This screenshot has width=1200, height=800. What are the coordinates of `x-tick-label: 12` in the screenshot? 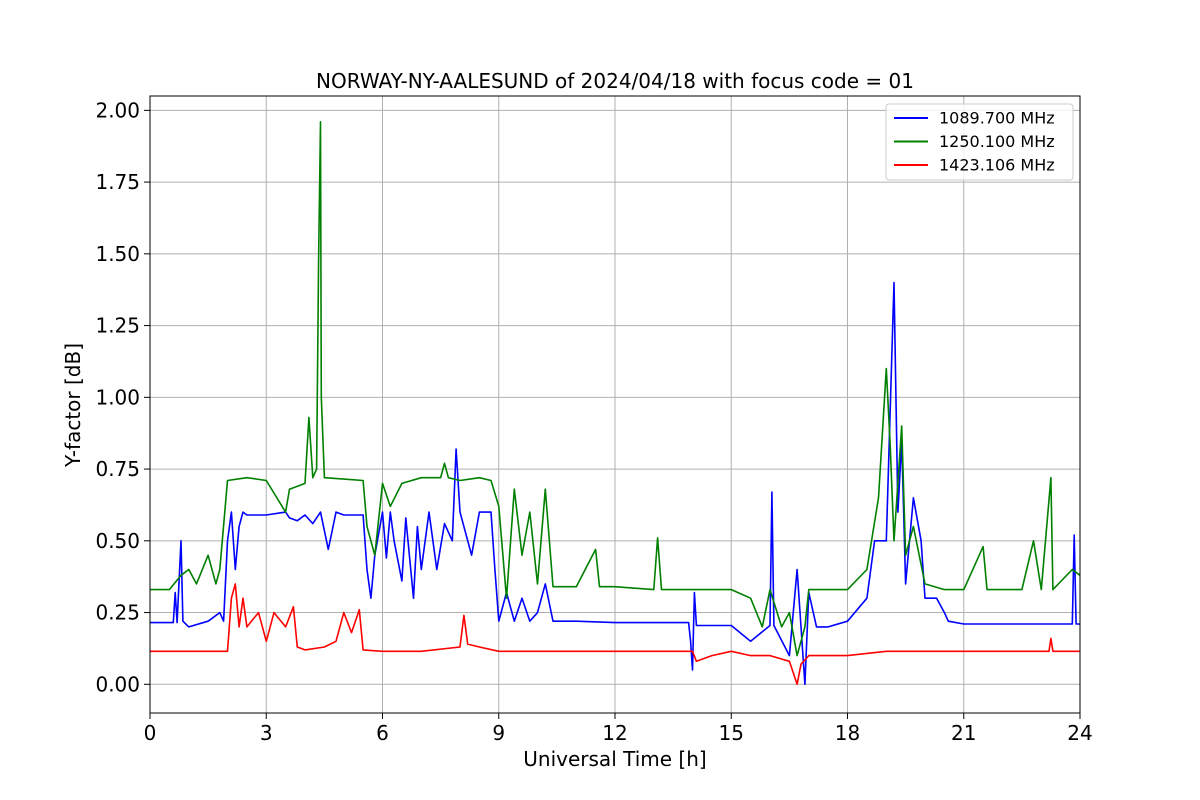 It's located at (614, 733).